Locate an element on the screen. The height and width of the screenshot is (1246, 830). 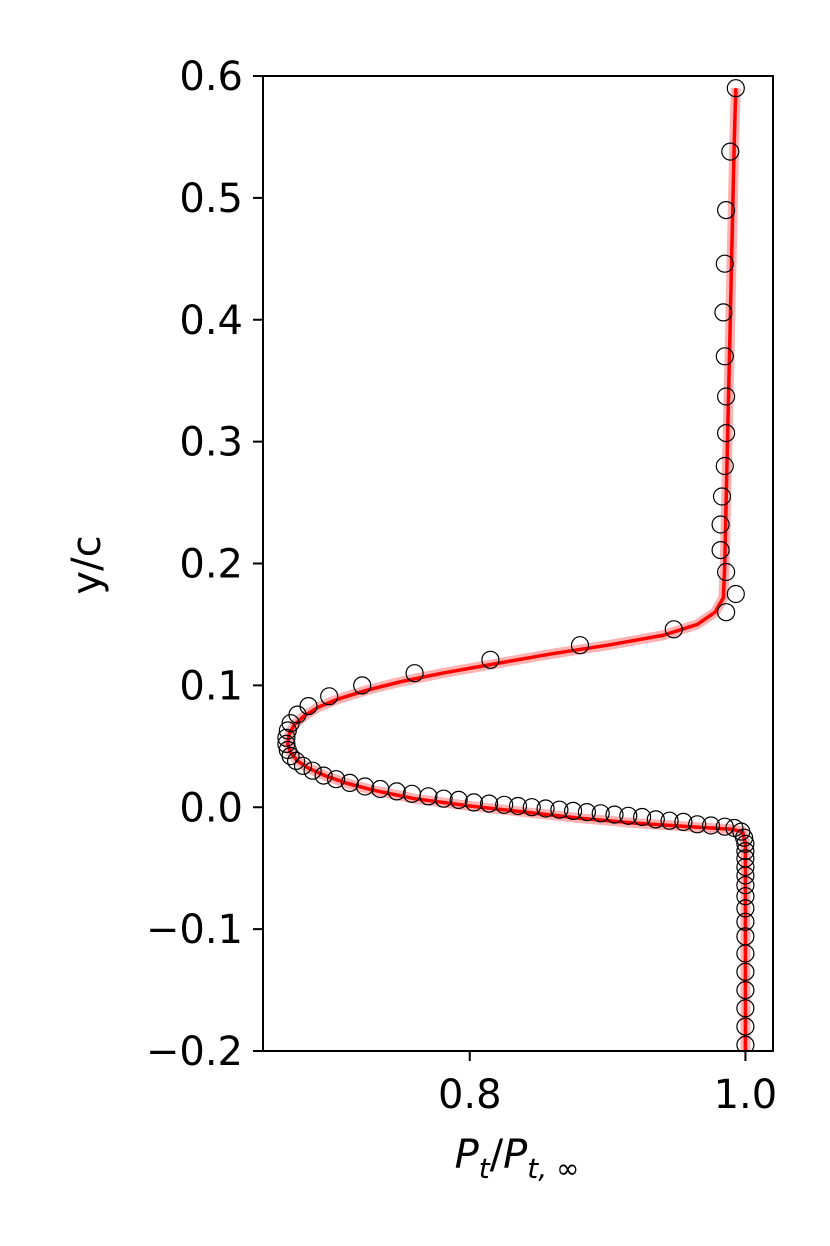
y-axis-title: y/c is located at coordinates (87, 564).